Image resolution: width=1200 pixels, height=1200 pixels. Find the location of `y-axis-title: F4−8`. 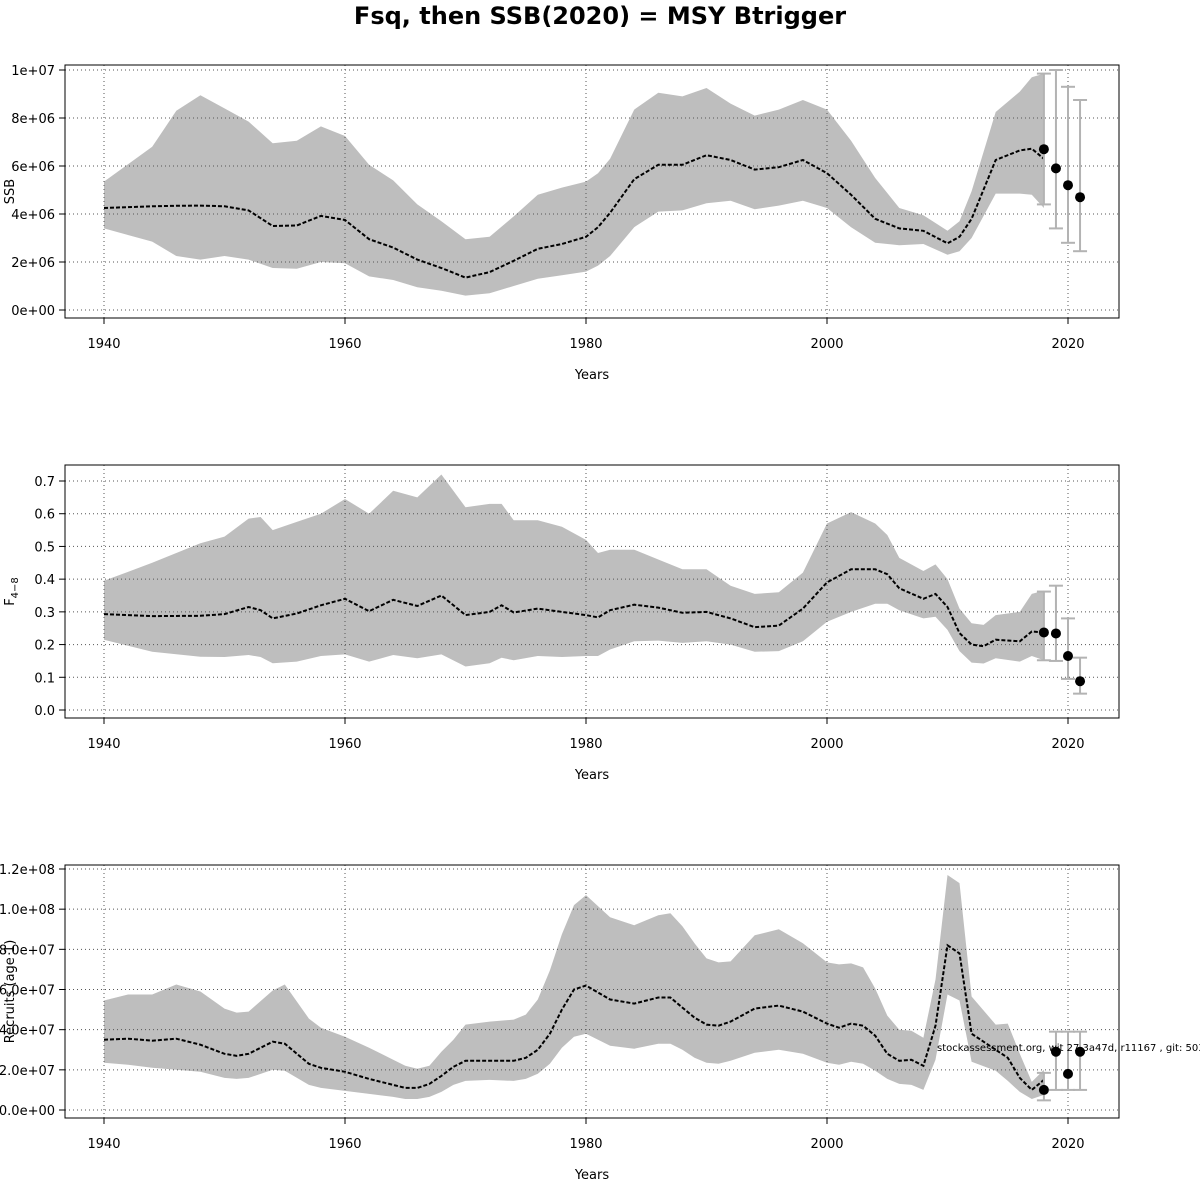

y-axis-title: F4−8 is located at coordinates (12, 591).